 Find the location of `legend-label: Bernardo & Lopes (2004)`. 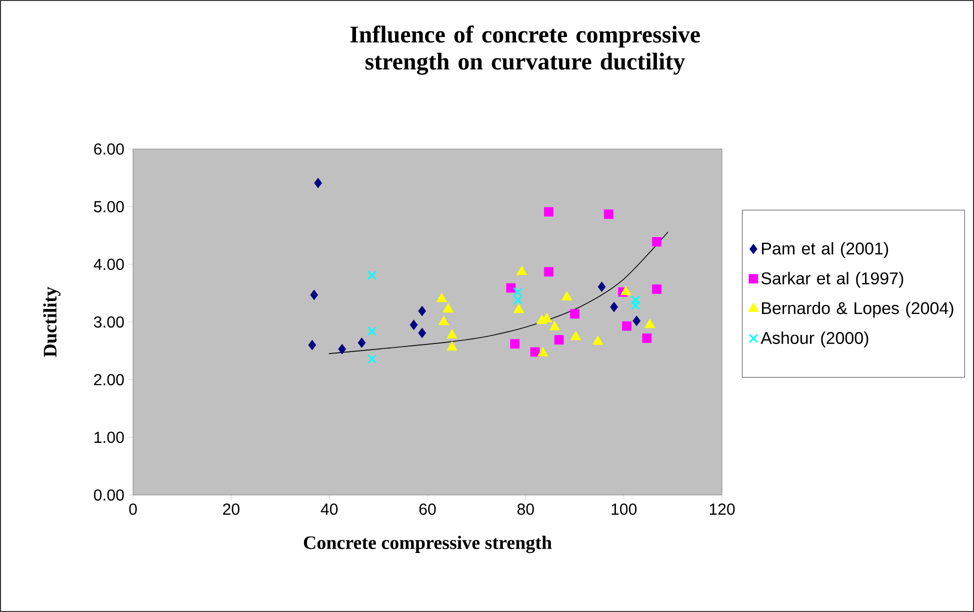

legend-label: Bernardo & Lopes (2004) is located at coordinates (858, 310).